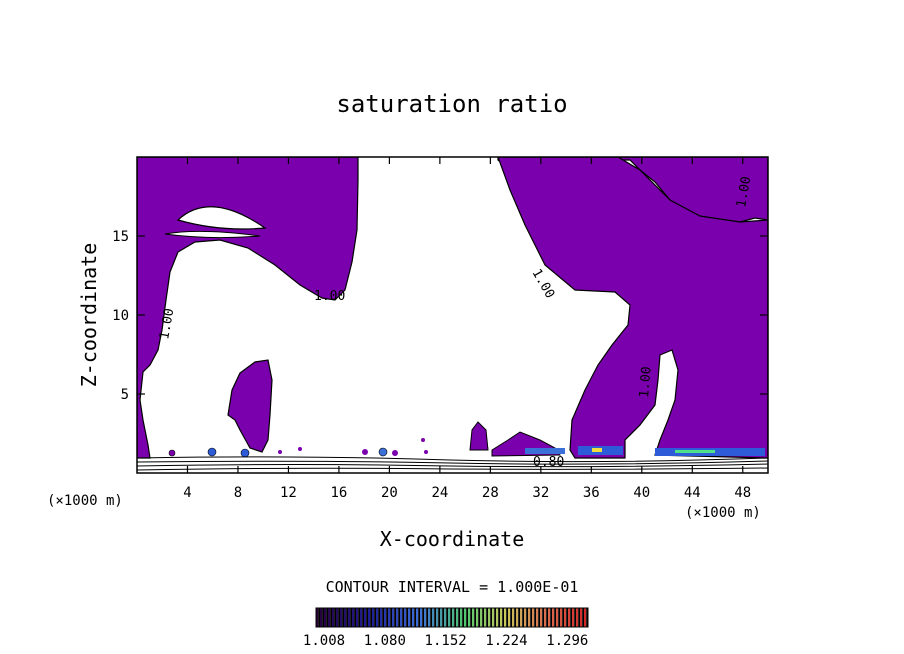  I want to click on contour-label: 0.80, so click(548, 462).